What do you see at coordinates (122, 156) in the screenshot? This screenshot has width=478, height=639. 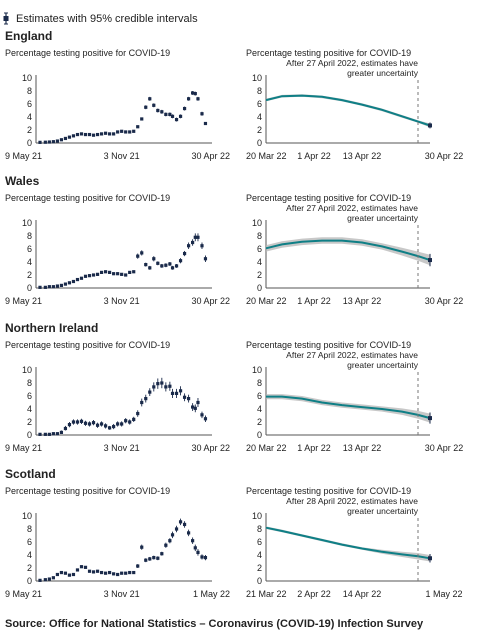 I see `left-chart-x-tick-label: 3 Nov 21` at bounding box center [122, 156].